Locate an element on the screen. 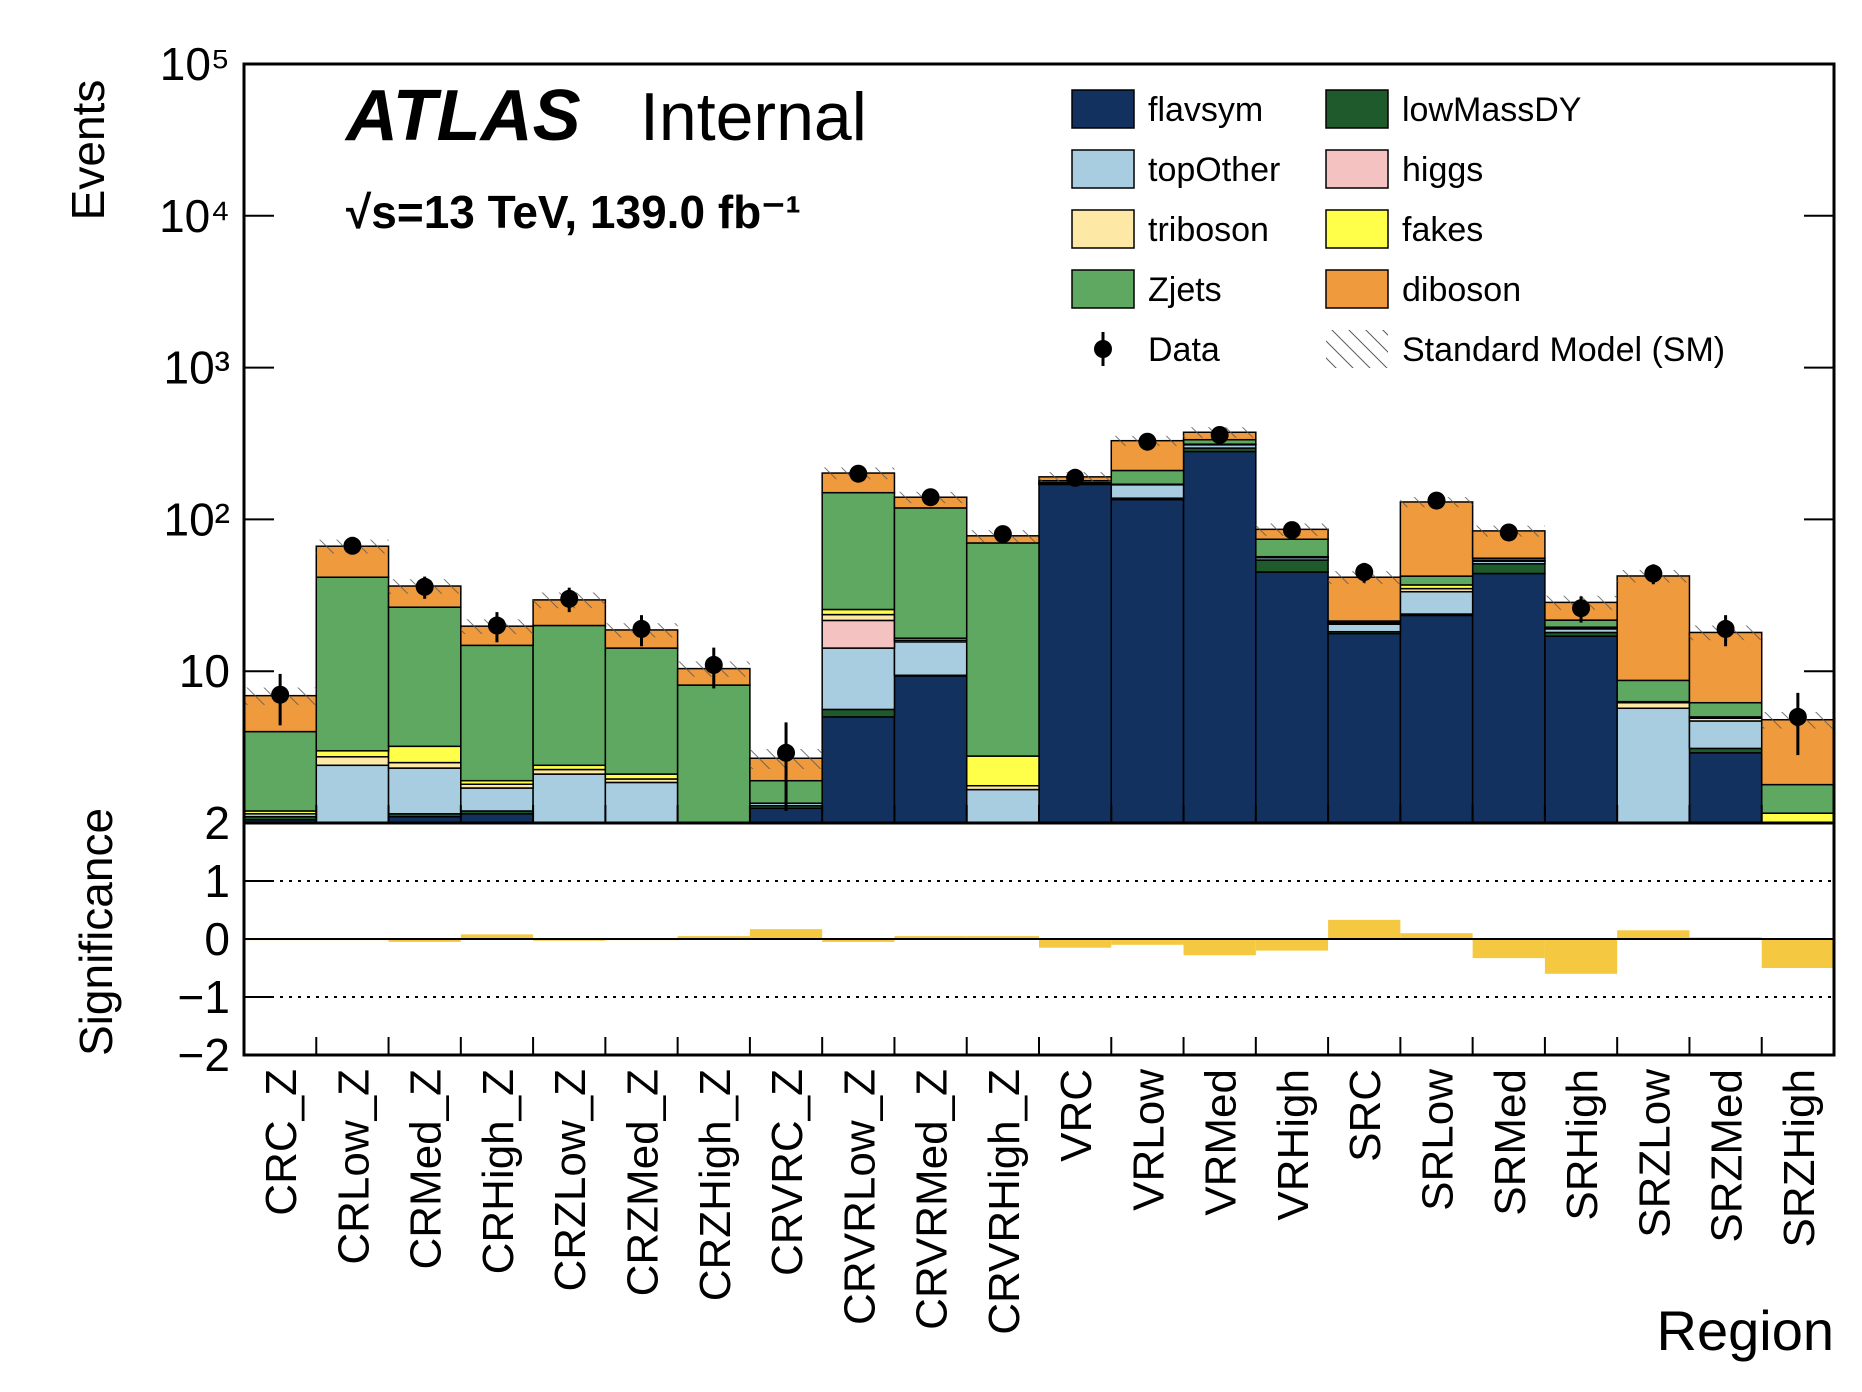 The height and width of the screenshot is (1392, 1862). legend-label: higgs is located at coordinates (1442, 170).